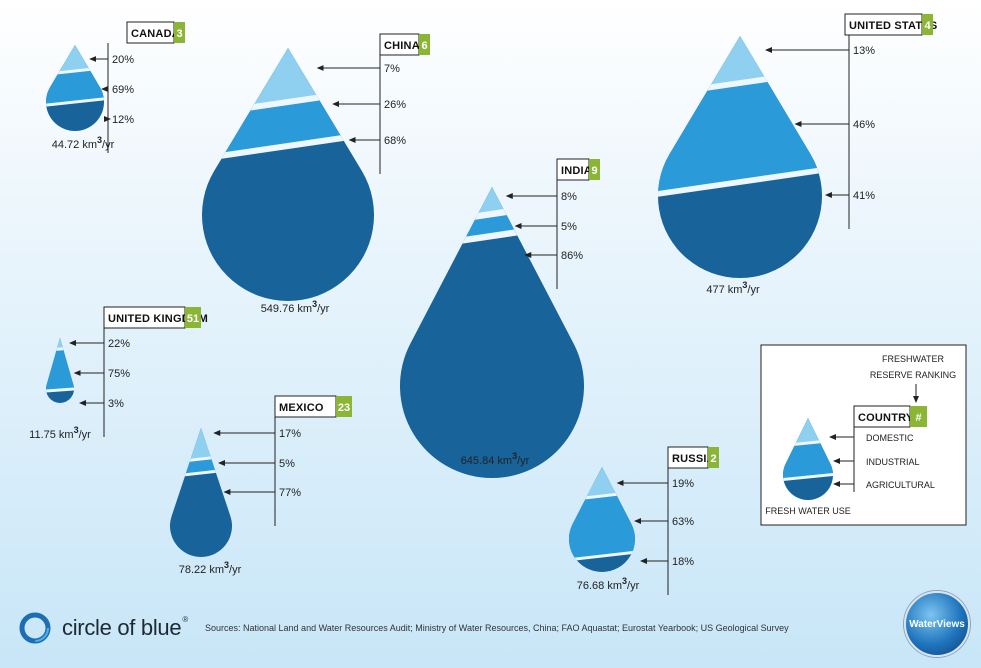  Describe the element at coordinates (60, 365) in the screenshot. I see `united-kingdom-industrial-segment` at that location.